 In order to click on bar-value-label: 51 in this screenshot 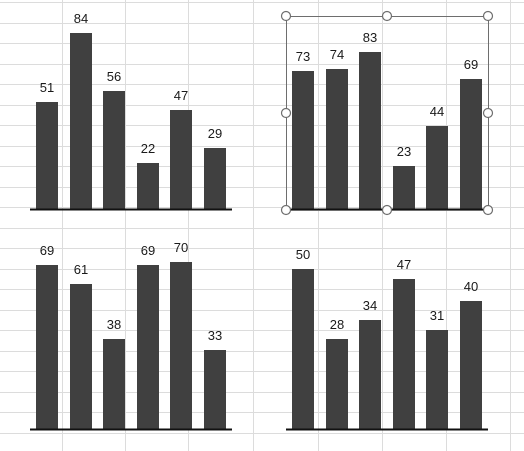, I will do `click(47, 87)`.